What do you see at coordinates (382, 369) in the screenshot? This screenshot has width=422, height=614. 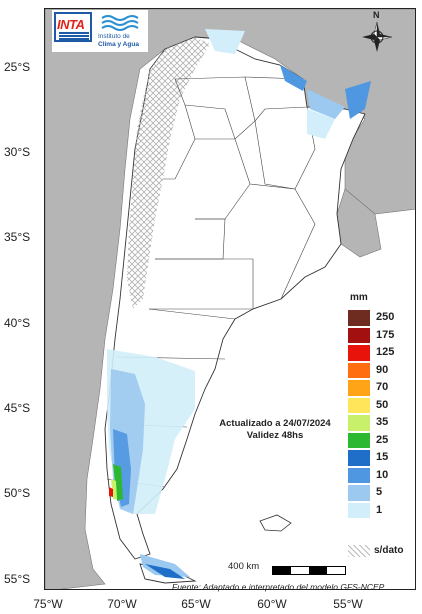 I see `legend-label-90: 90` at bounding box center [382, 369].